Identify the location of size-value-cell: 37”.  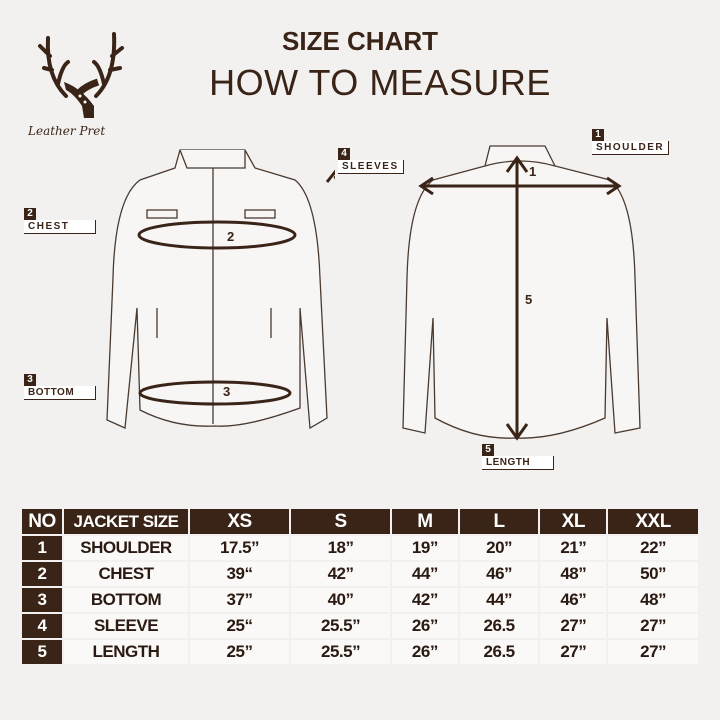
(240, 600).